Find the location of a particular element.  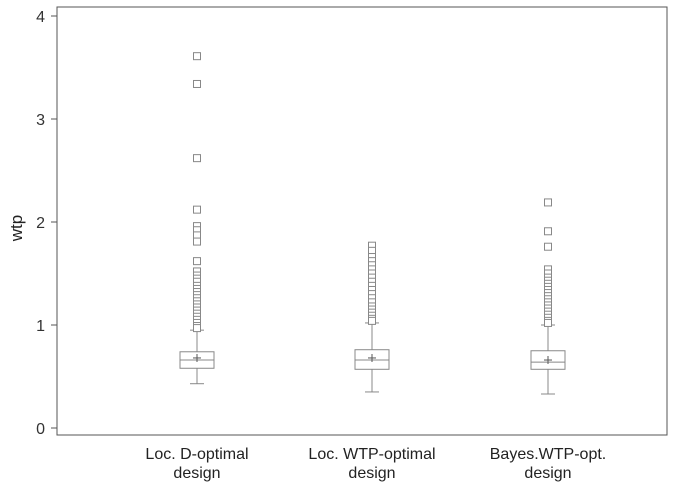

y-axis-title: wtp is located at coordinates (16, 228).